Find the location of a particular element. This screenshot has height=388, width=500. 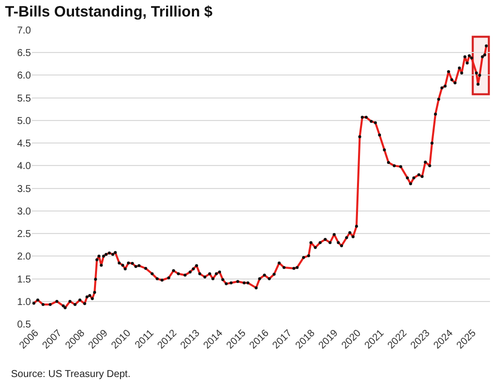

y-tick-label: 4.0 is located at coordinates (24, 166).